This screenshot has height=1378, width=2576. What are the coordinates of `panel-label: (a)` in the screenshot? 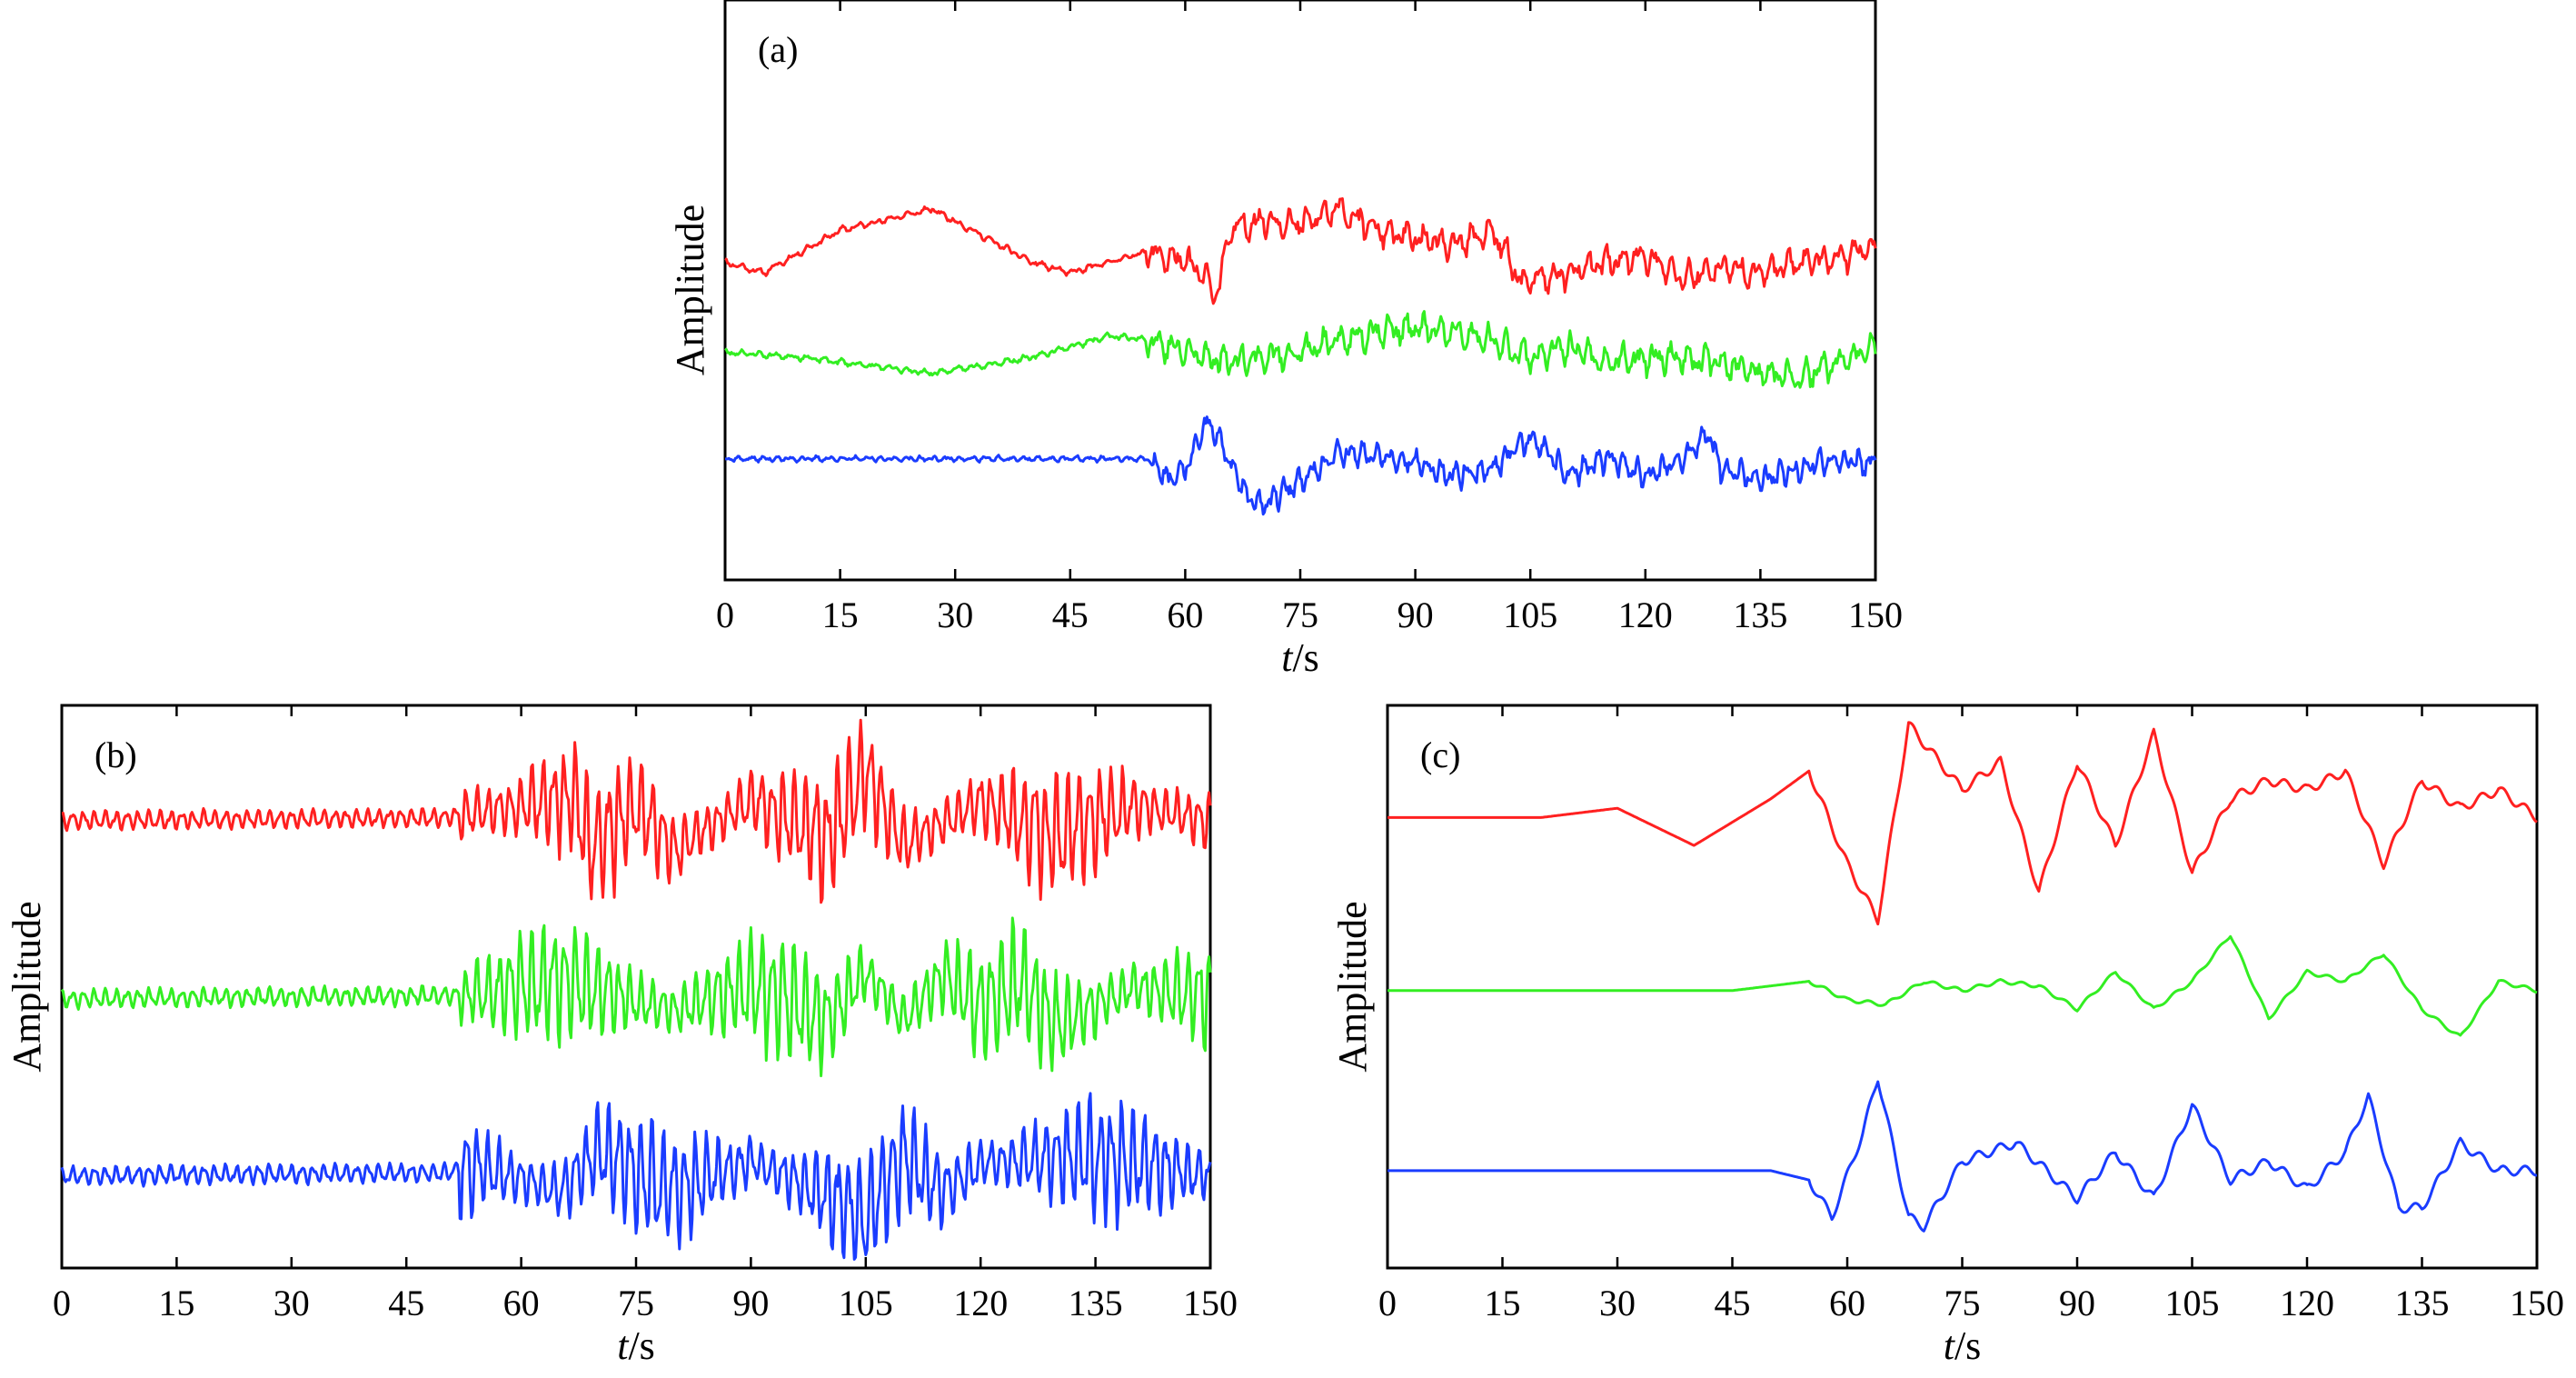 It's located at (778, 49).